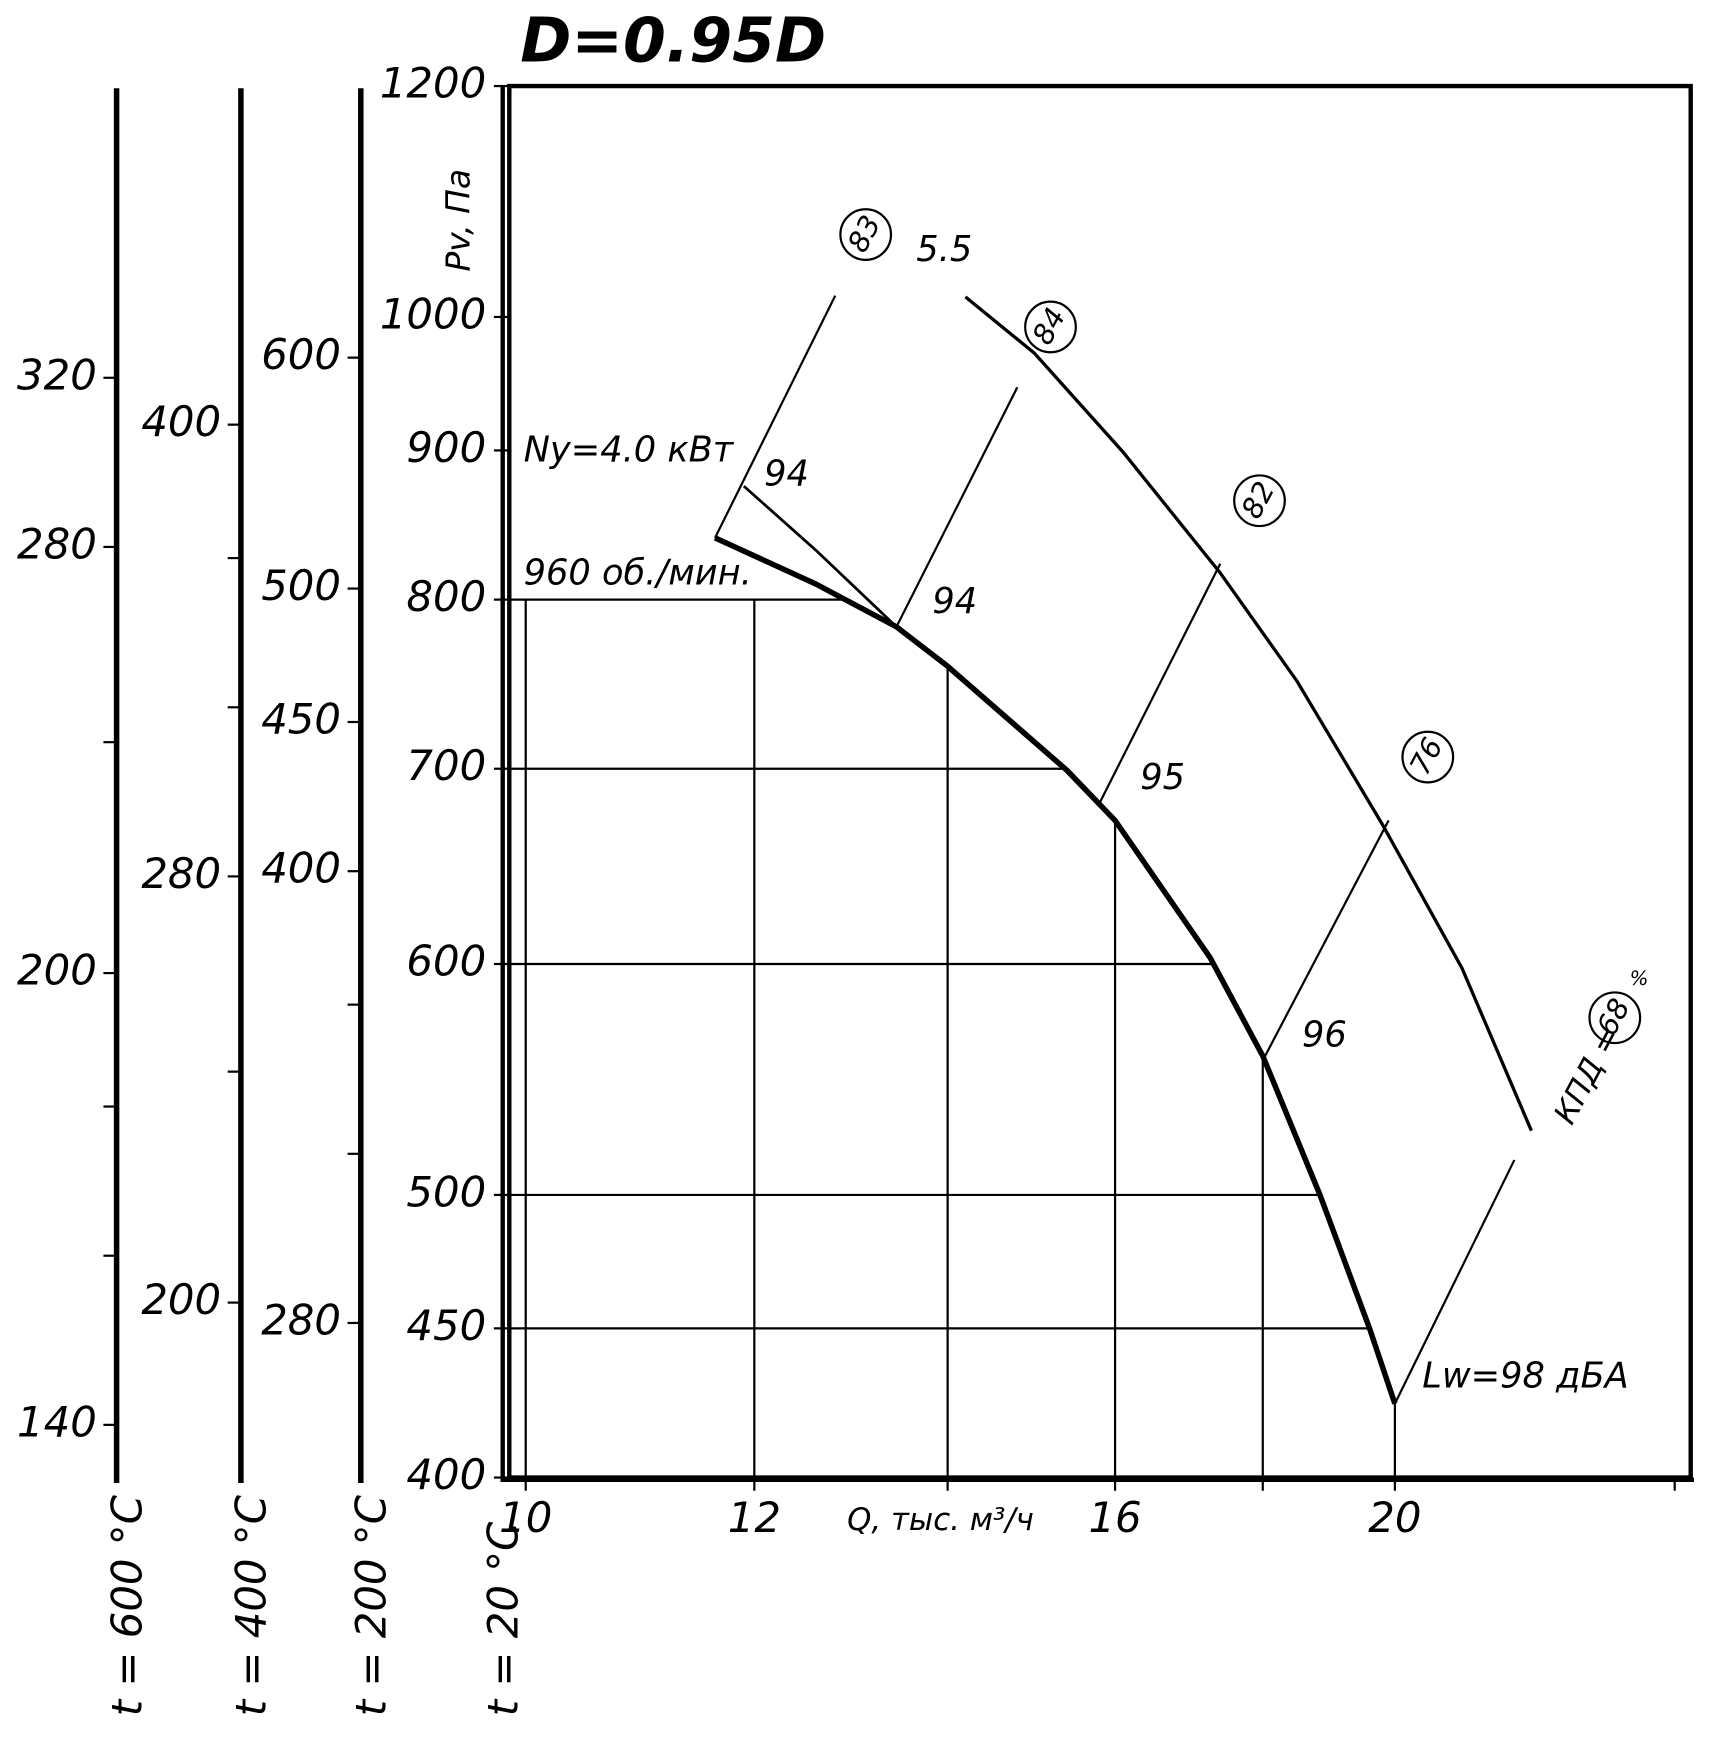  Describe the element at coordinates (301, 719) in the screenshot. I see `scale-tick-label: 450` at that location.